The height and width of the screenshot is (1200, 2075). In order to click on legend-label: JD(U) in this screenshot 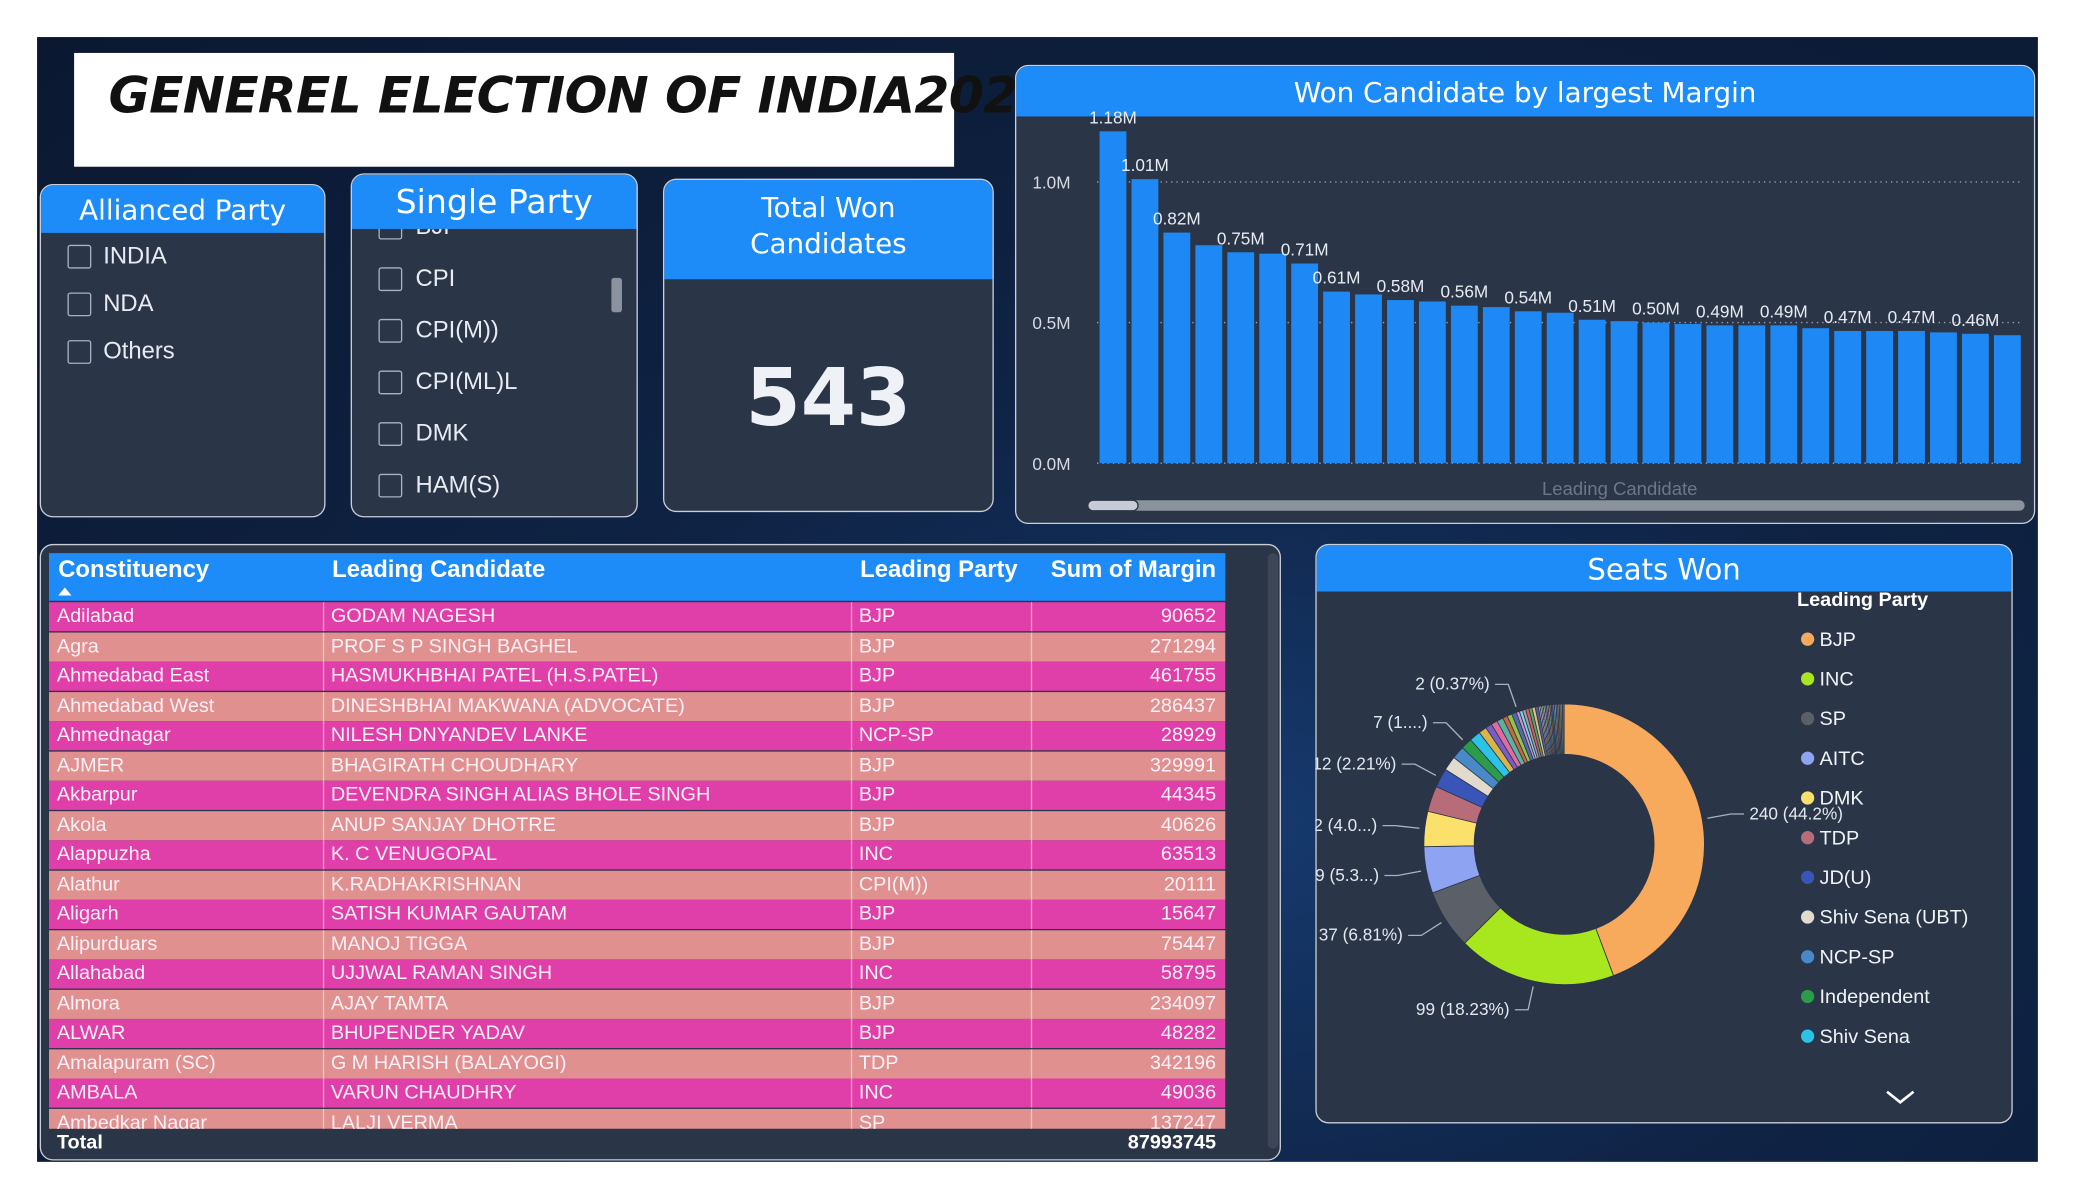, I will do `click(1846, 878)`.